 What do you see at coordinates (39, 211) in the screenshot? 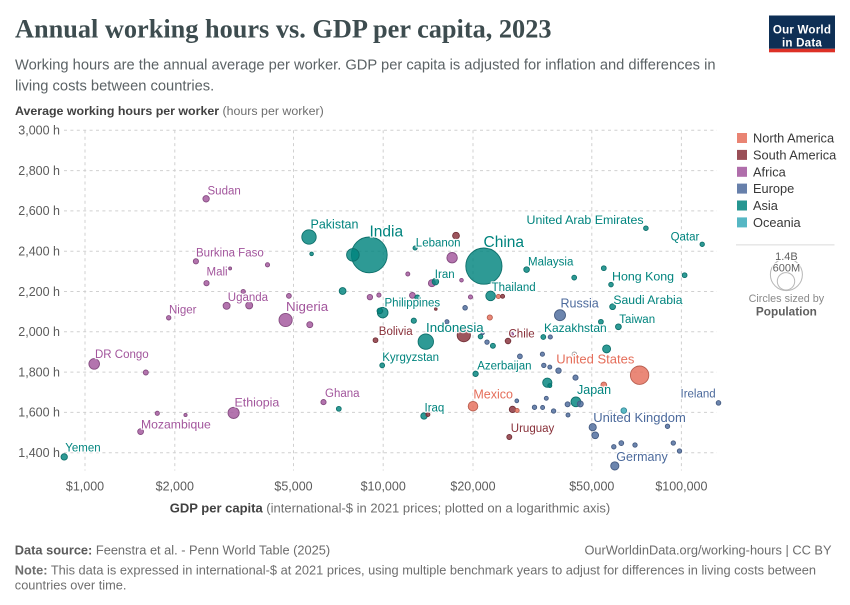
I see `svg-text: 2,600 h` at bounding box center [39, 211].